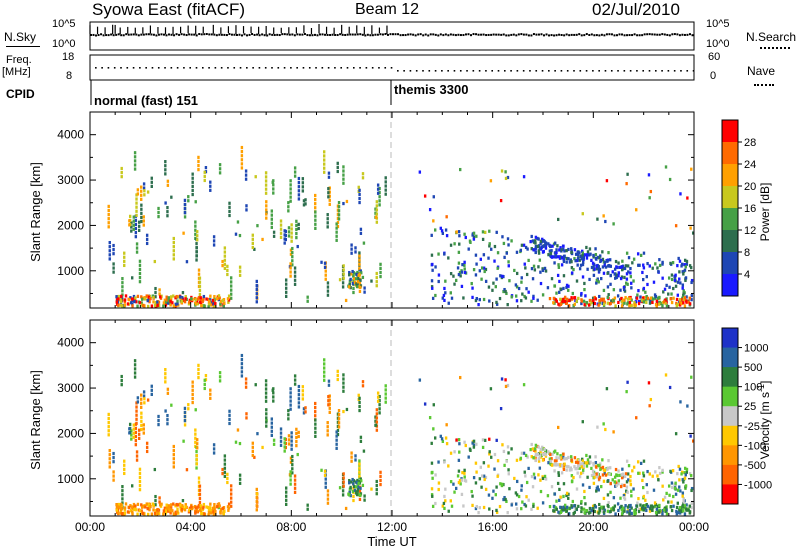 The height and width of the screenshot is (554, 800). What do you see at coordinates (755, 466) in the screenshot?
I see `colorbar-tick-label: -500` at bounding box center [755, 466].